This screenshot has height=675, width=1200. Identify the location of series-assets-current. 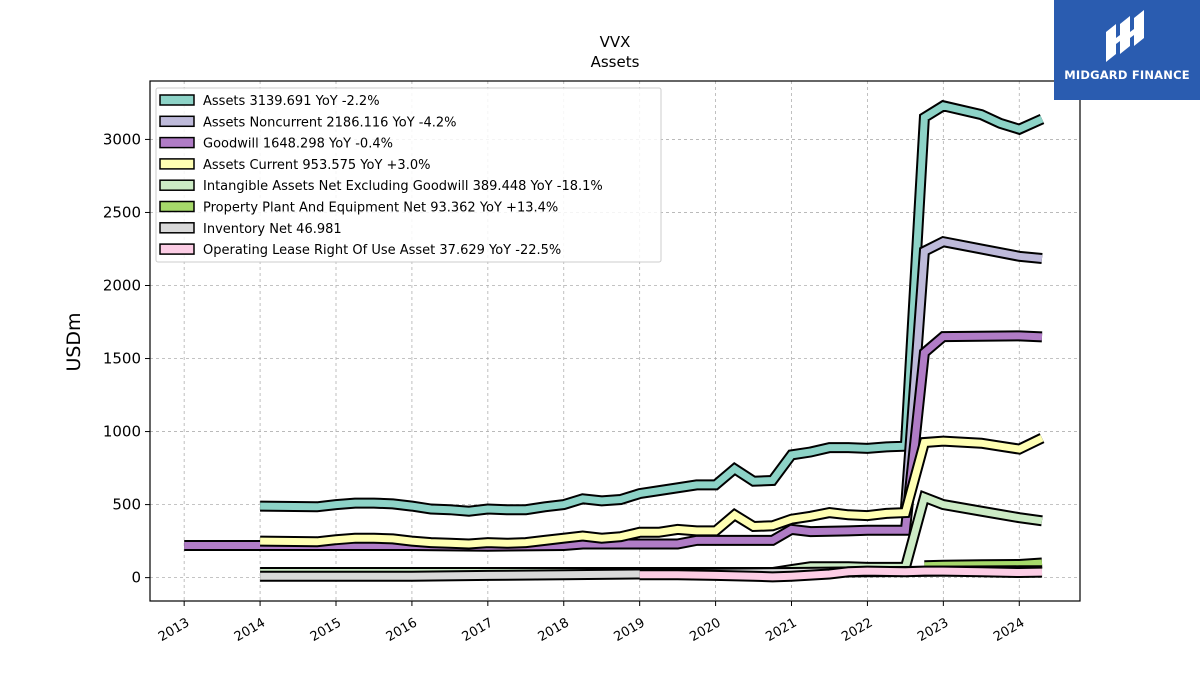
(652, 491).